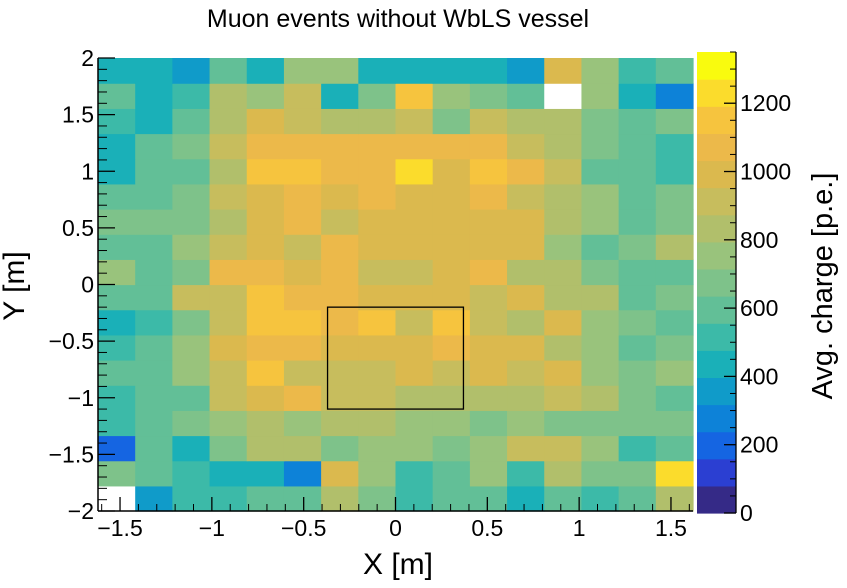 This screenshot has width=847, height=588. What do you see at coordinates (823, 286) in the screenshot?
I see `color-scale-label: Avg. charge [p.e.]` at bounding box center [823, 286].